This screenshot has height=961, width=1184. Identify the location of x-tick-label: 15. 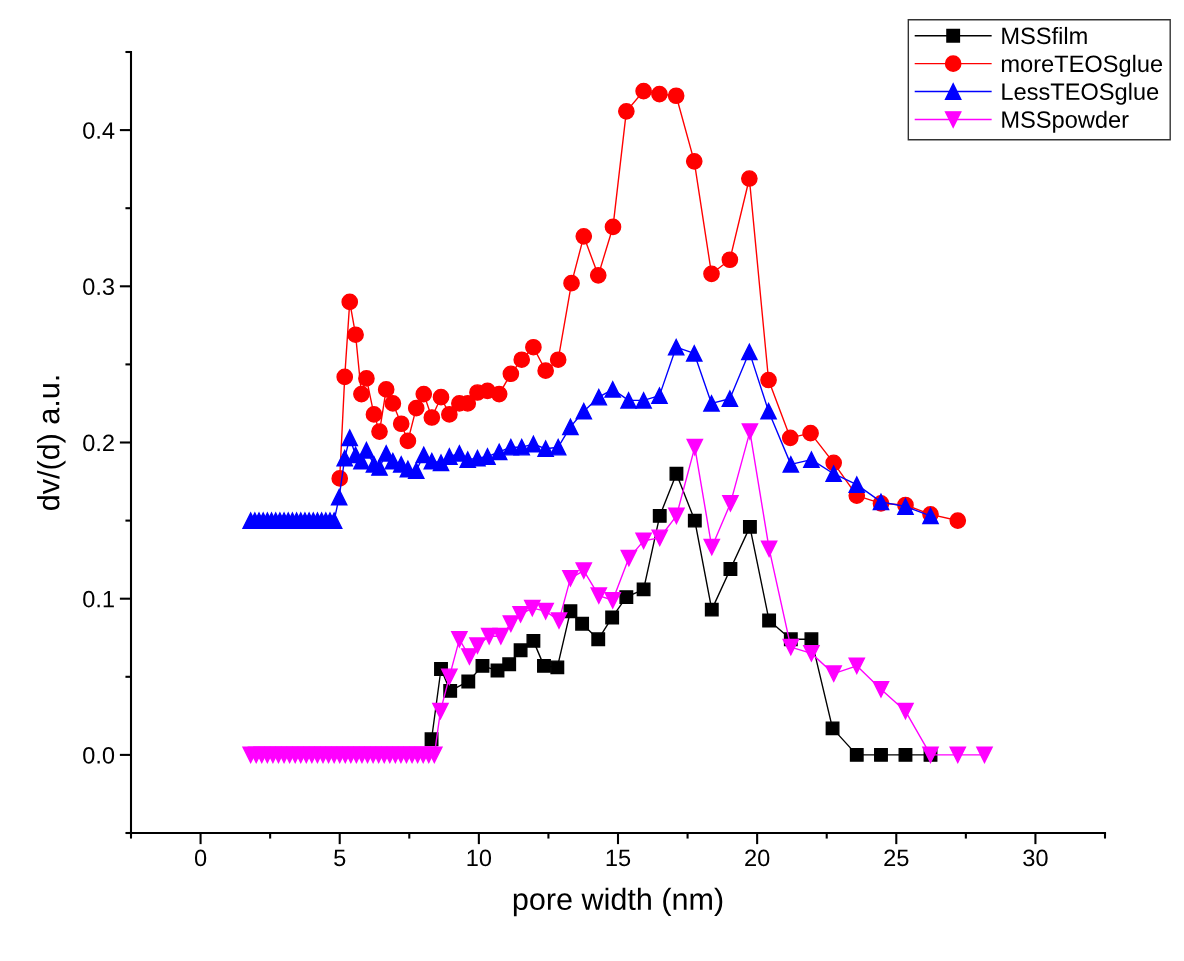
(618, 858).